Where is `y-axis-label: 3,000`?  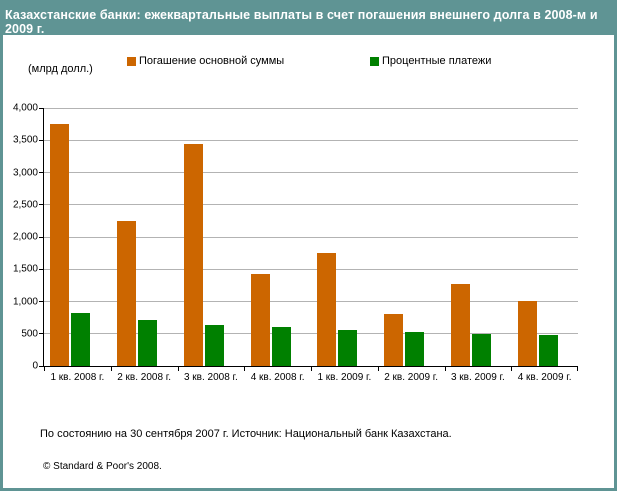
y-axis-label: 3,000 is located at coordinates (25, 172).